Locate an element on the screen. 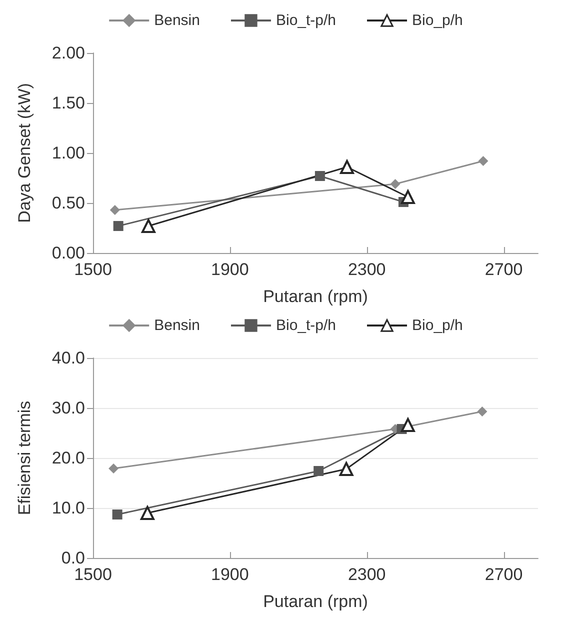  y-tick-label: 20.0 is located at coordinates (68, 458).